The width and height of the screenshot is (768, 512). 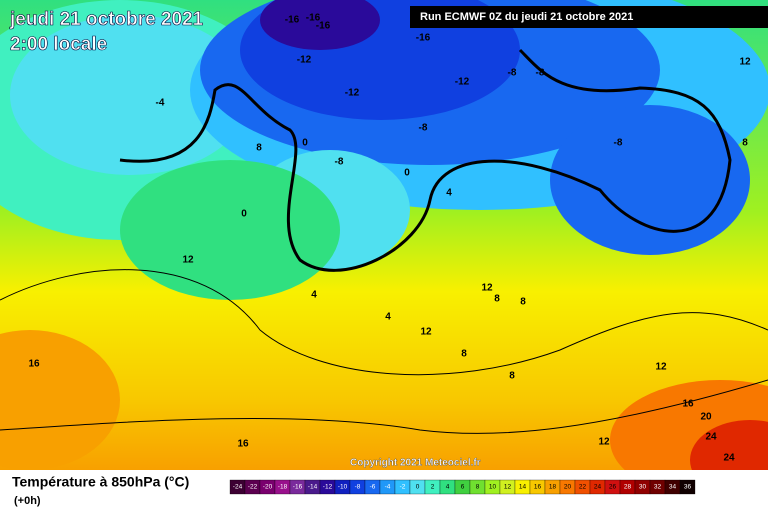 I want to click on legend-tick-label: -20, so click(x=268, y=487).